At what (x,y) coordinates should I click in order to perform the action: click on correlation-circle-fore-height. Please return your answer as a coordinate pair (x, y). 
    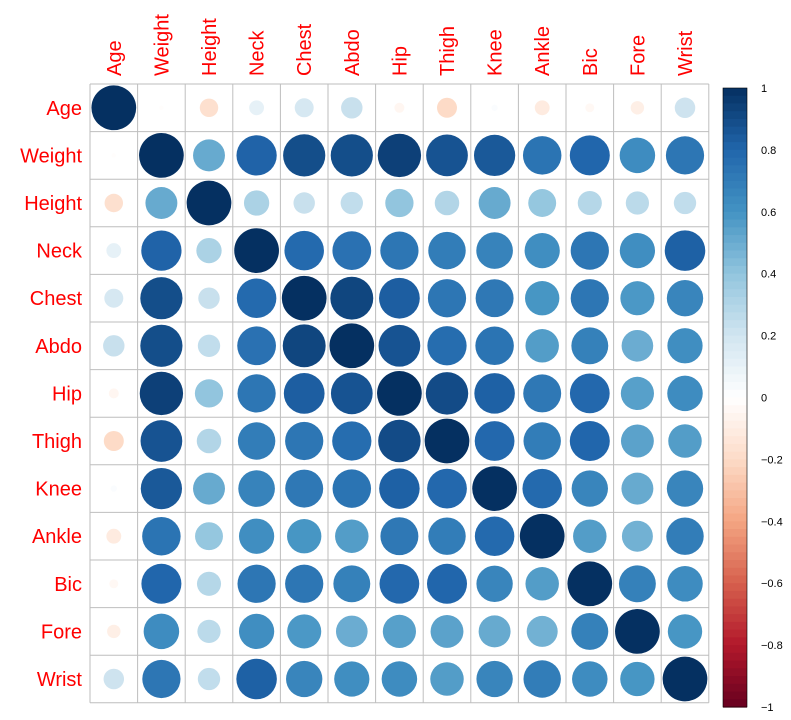
    Looking at the image, I should click on (209, 631).